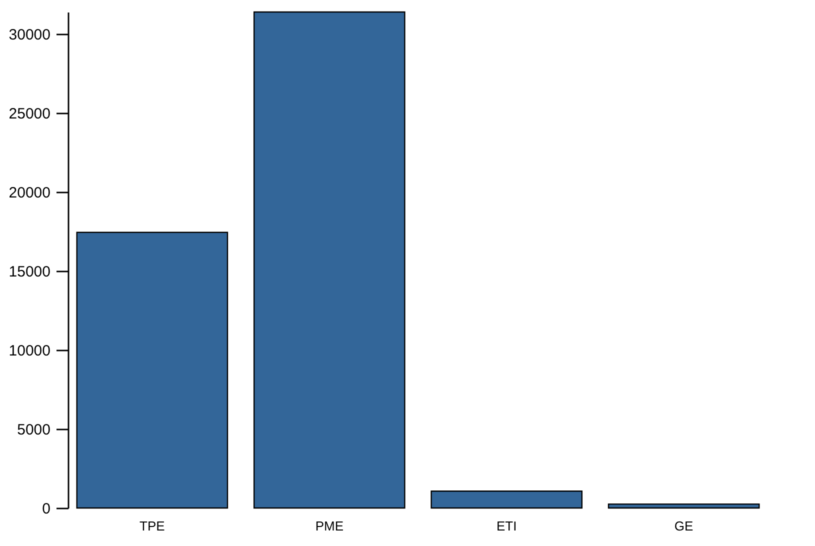 The width and height of the screenshot is (815, 546). I want to click on x-tick-label: ETI, so click(506, 526).